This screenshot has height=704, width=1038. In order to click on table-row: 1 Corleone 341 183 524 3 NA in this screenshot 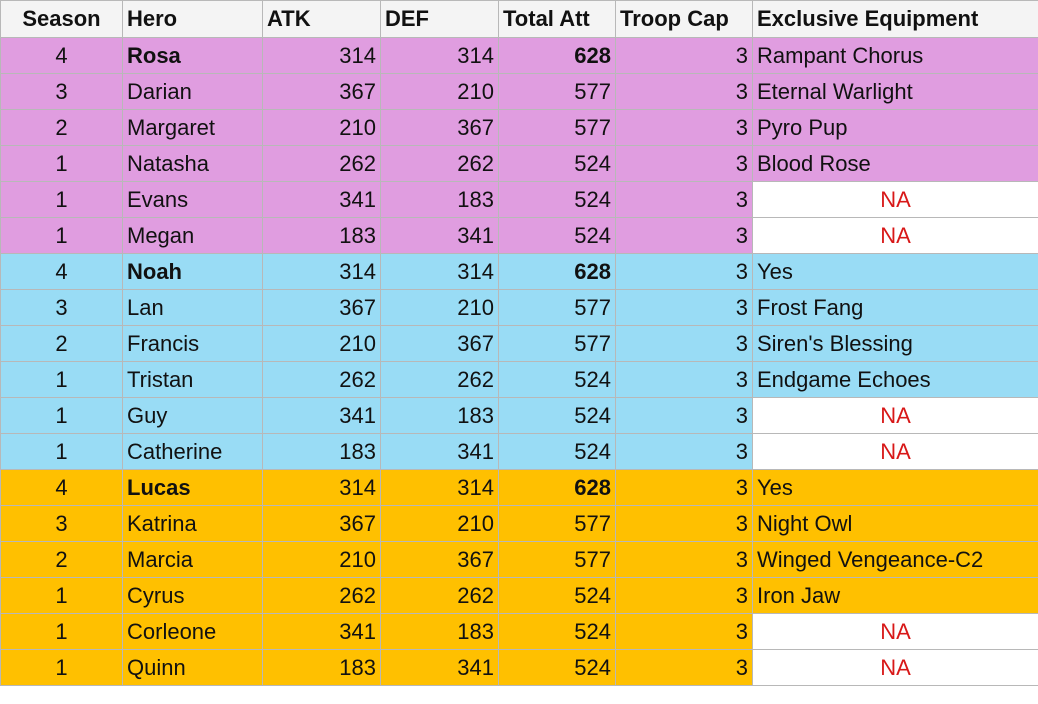, I will do `click(519, 631)`.